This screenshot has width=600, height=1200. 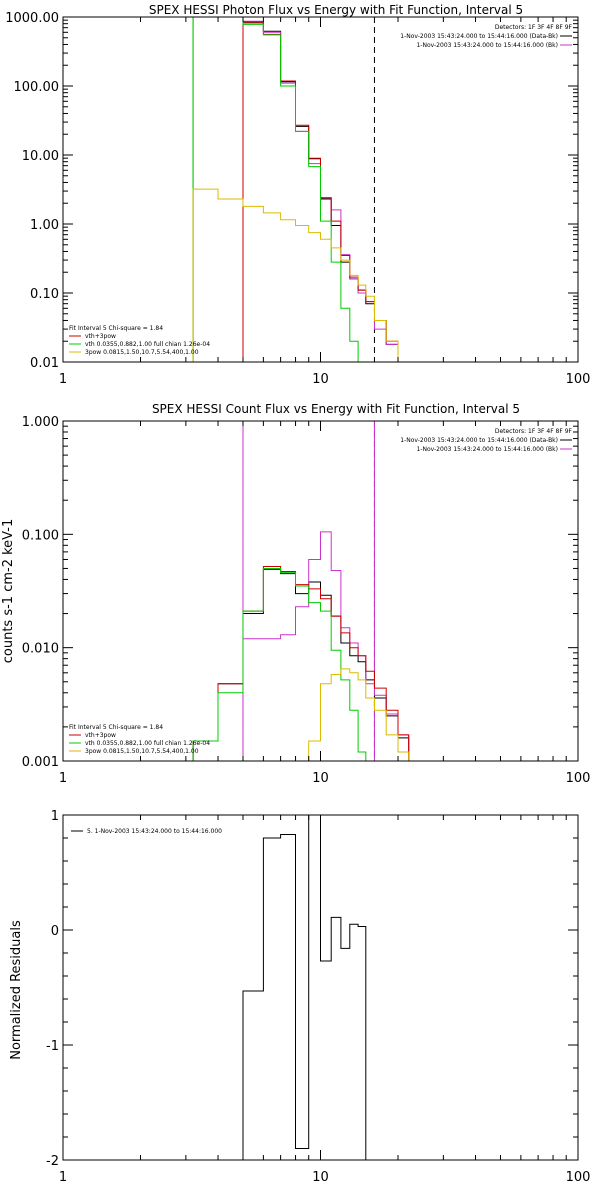 What do you see at coordinates (16, 990) in the screenshot?
I see `residuals-ylabel: Normalized Residuals` at bounding box center [16, 990].